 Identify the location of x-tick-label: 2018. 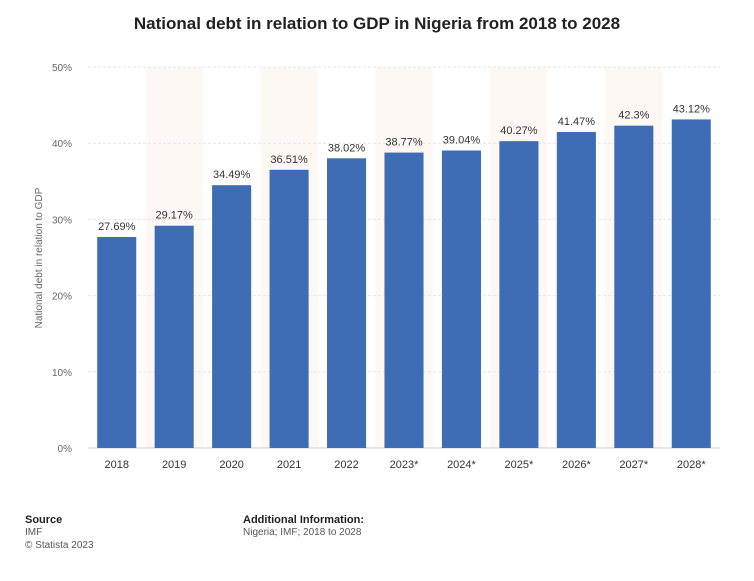
(116, 465).